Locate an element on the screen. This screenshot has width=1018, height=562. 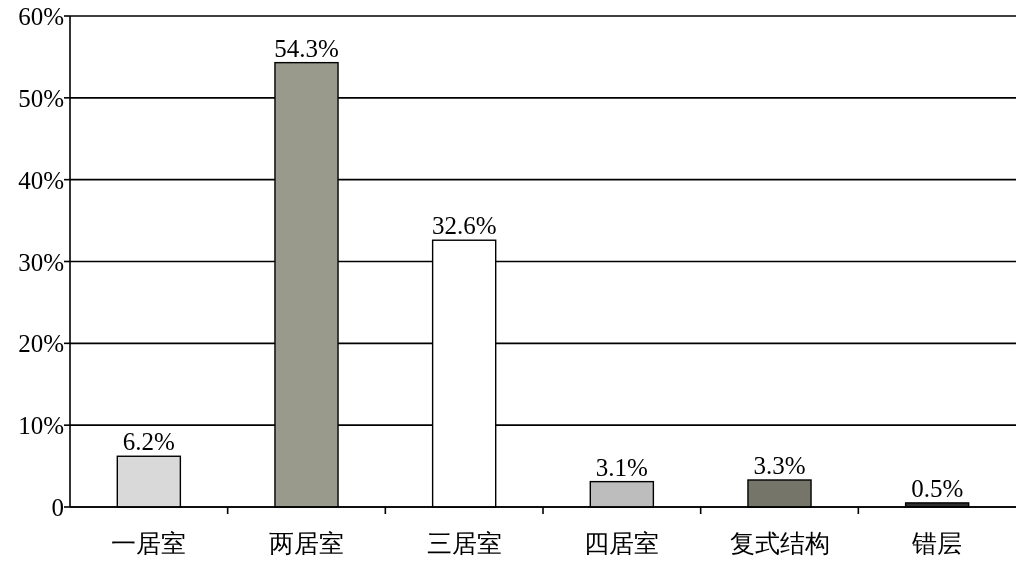
data-label: 3.3% is located at coordinates (779, 465).